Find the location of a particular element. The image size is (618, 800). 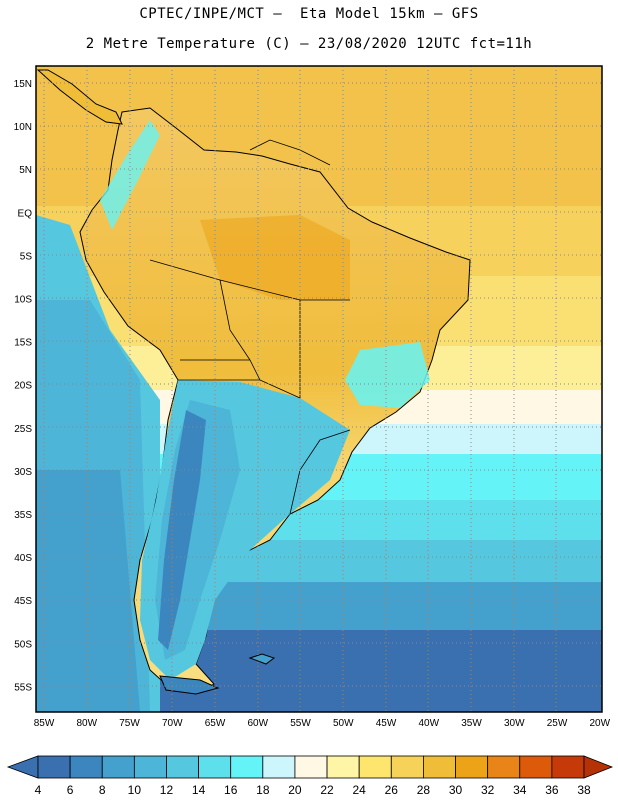

lat-label: 30S is located at coordinates (23, 472).